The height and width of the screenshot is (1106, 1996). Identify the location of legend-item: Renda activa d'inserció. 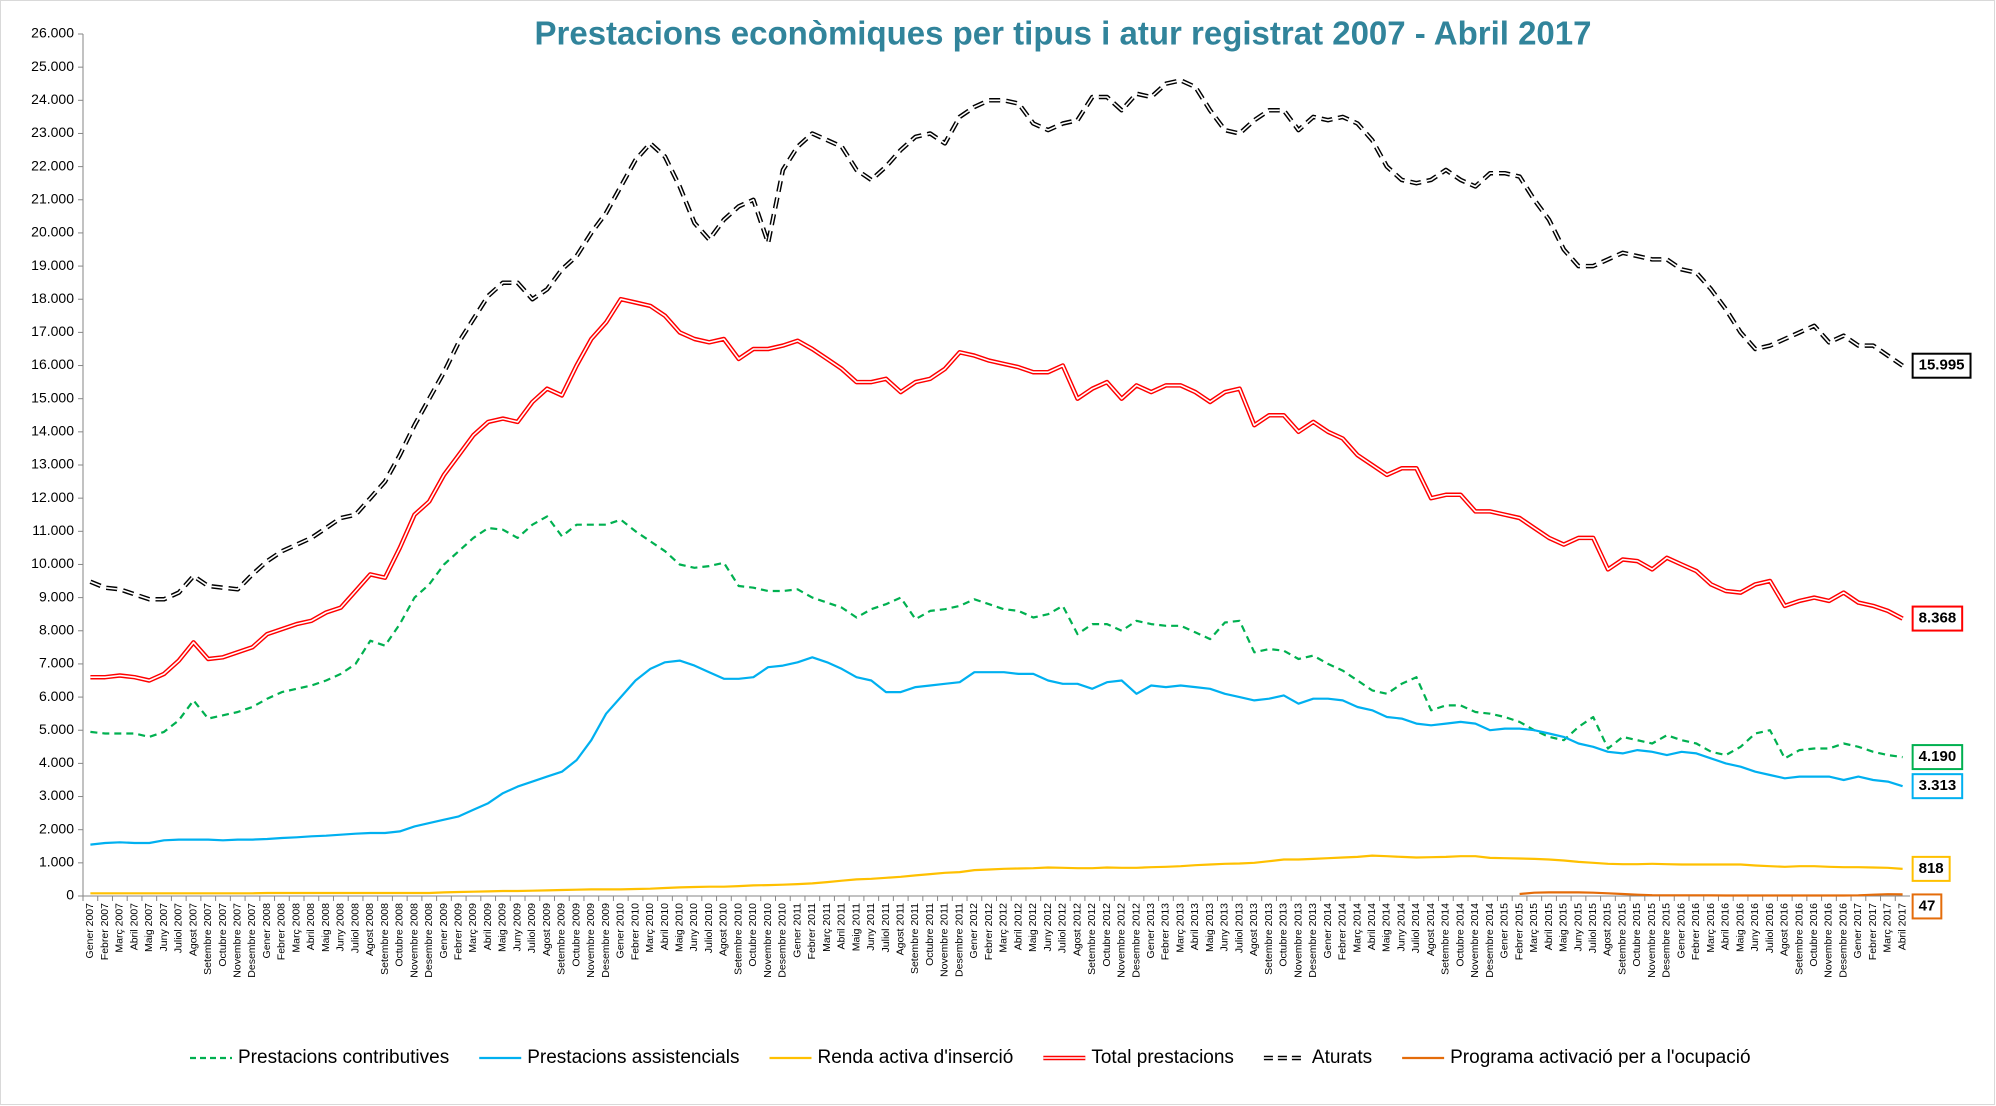
(891, 1057).